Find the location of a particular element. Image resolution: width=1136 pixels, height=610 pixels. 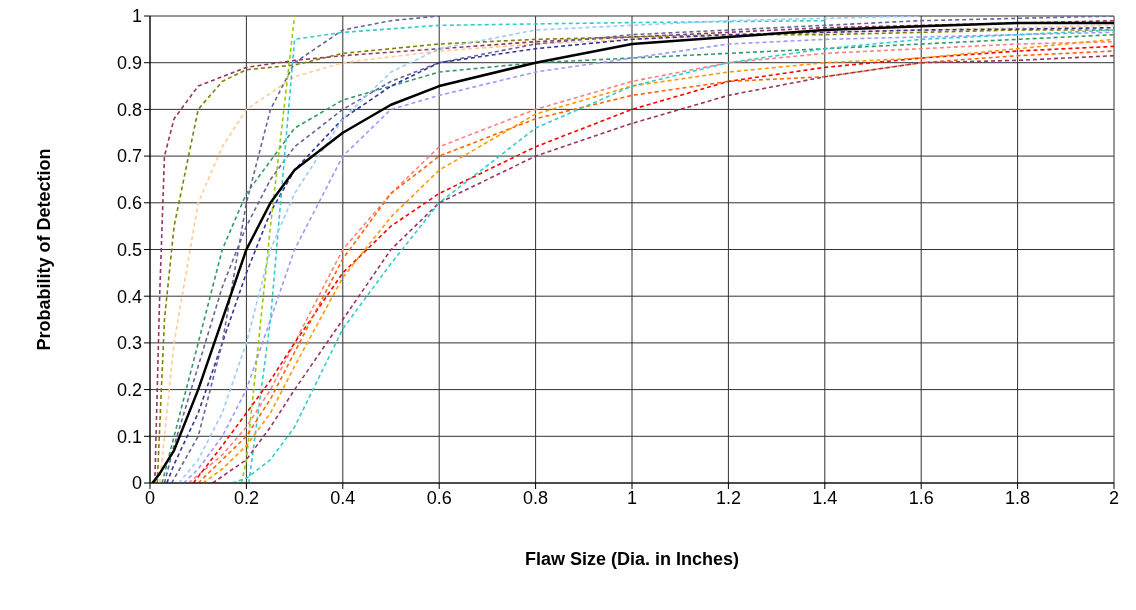

y-tick-label: 0.7 is located at coordinates (129, 156).